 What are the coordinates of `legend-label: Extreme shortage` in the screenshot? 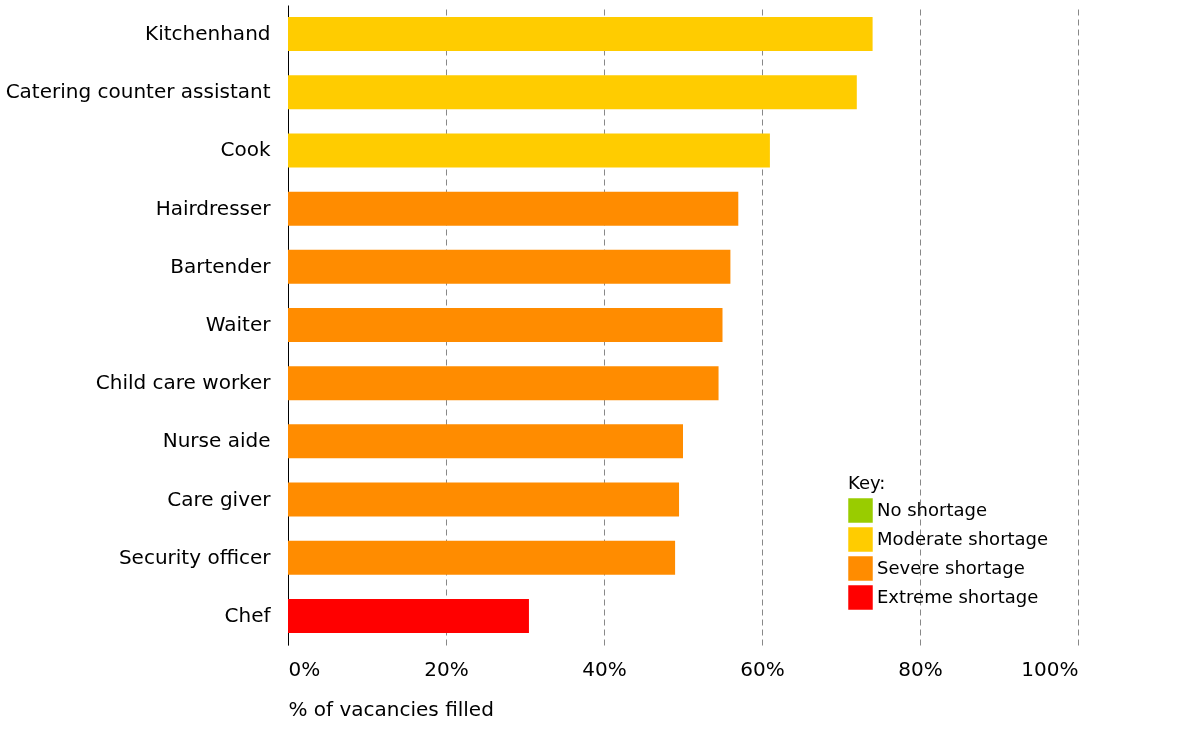 It's located at (958, 596).